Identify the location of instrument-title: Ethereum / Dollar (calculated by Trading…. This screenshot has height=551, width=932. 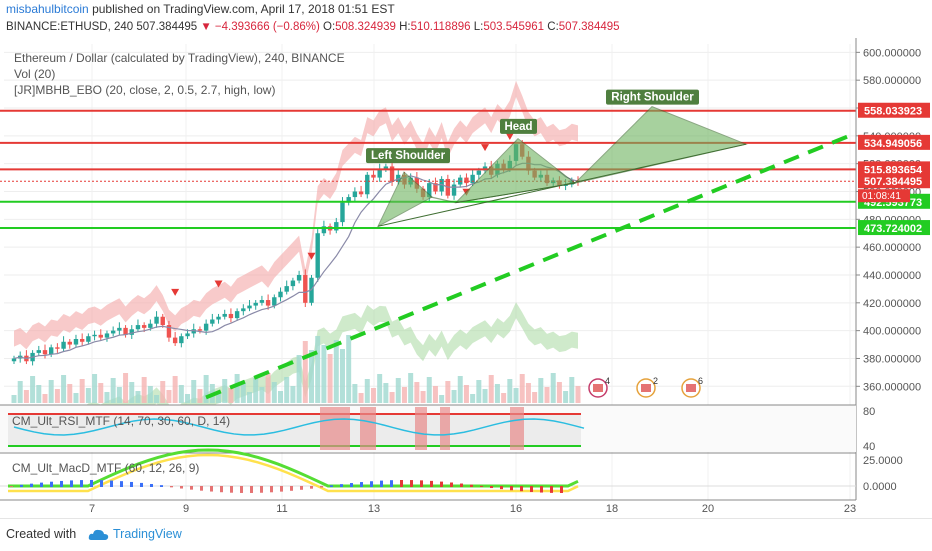
(179, 58).